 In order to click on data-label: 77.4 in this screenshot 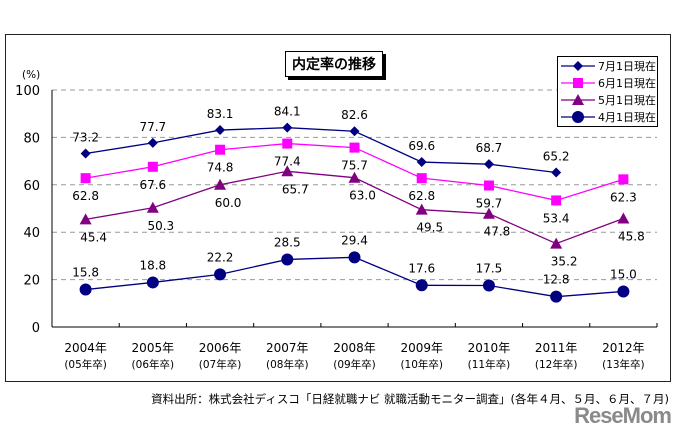, I will do `click(287, 162)`.